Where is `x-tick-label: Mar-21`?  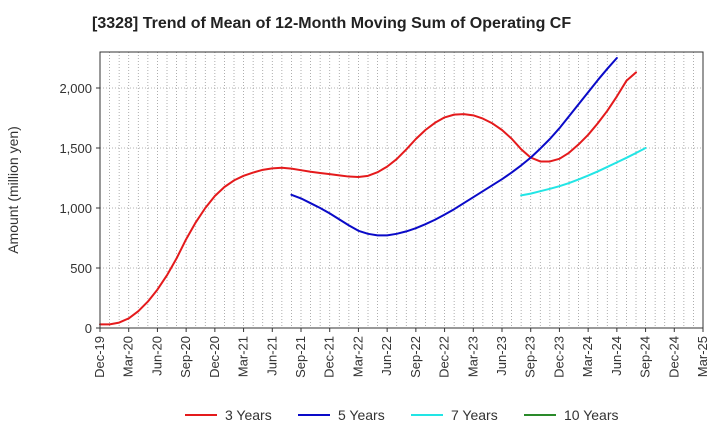
x-tick-label: Mar-21 is located at coordinates (243, 356).